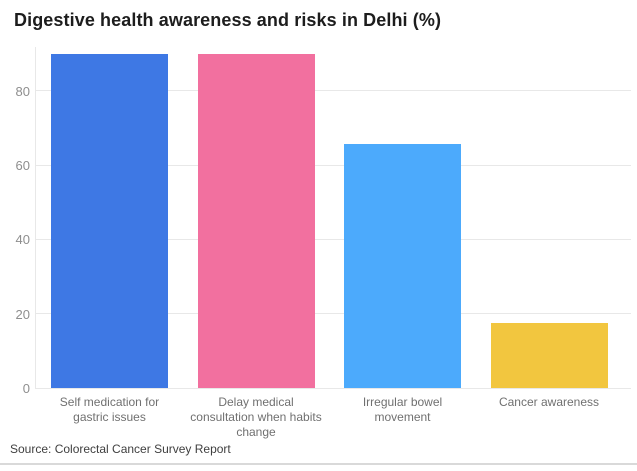 The image size is (637, 471). I want to click on x-category-label-3: Irregular bowel movement, so click(402, 409).